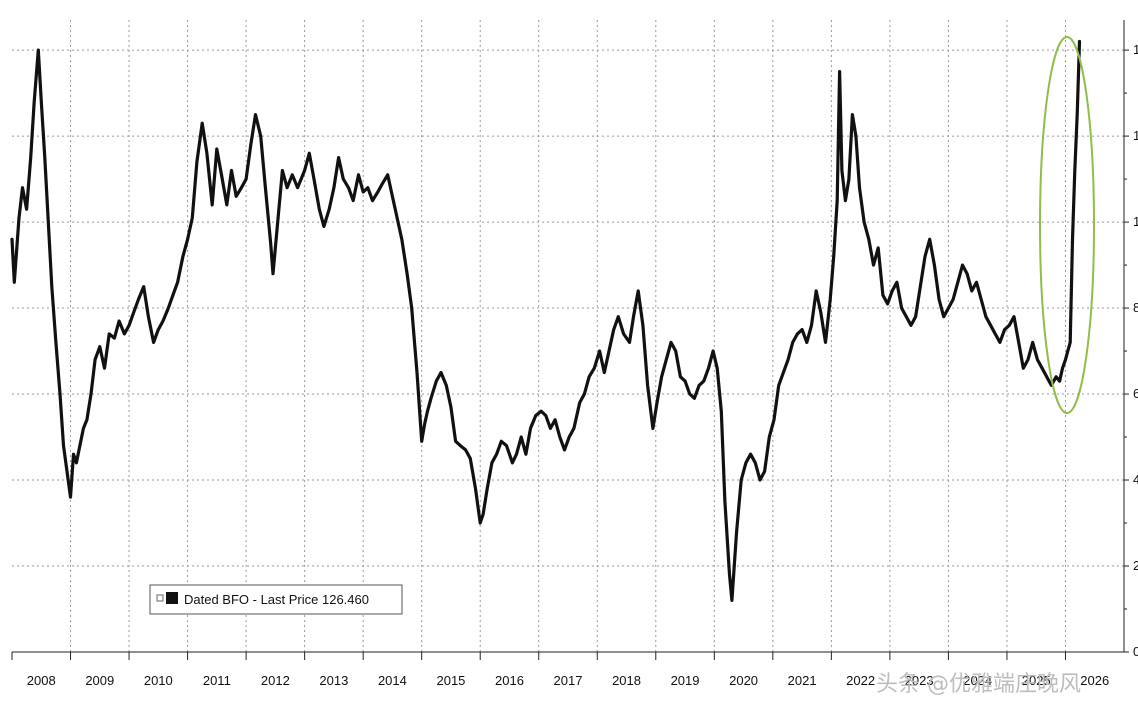  What do you see at coordinates (41, 680) in the screenshot?
I see `x-tick-label: 2008` at bounding box center [41, 680].